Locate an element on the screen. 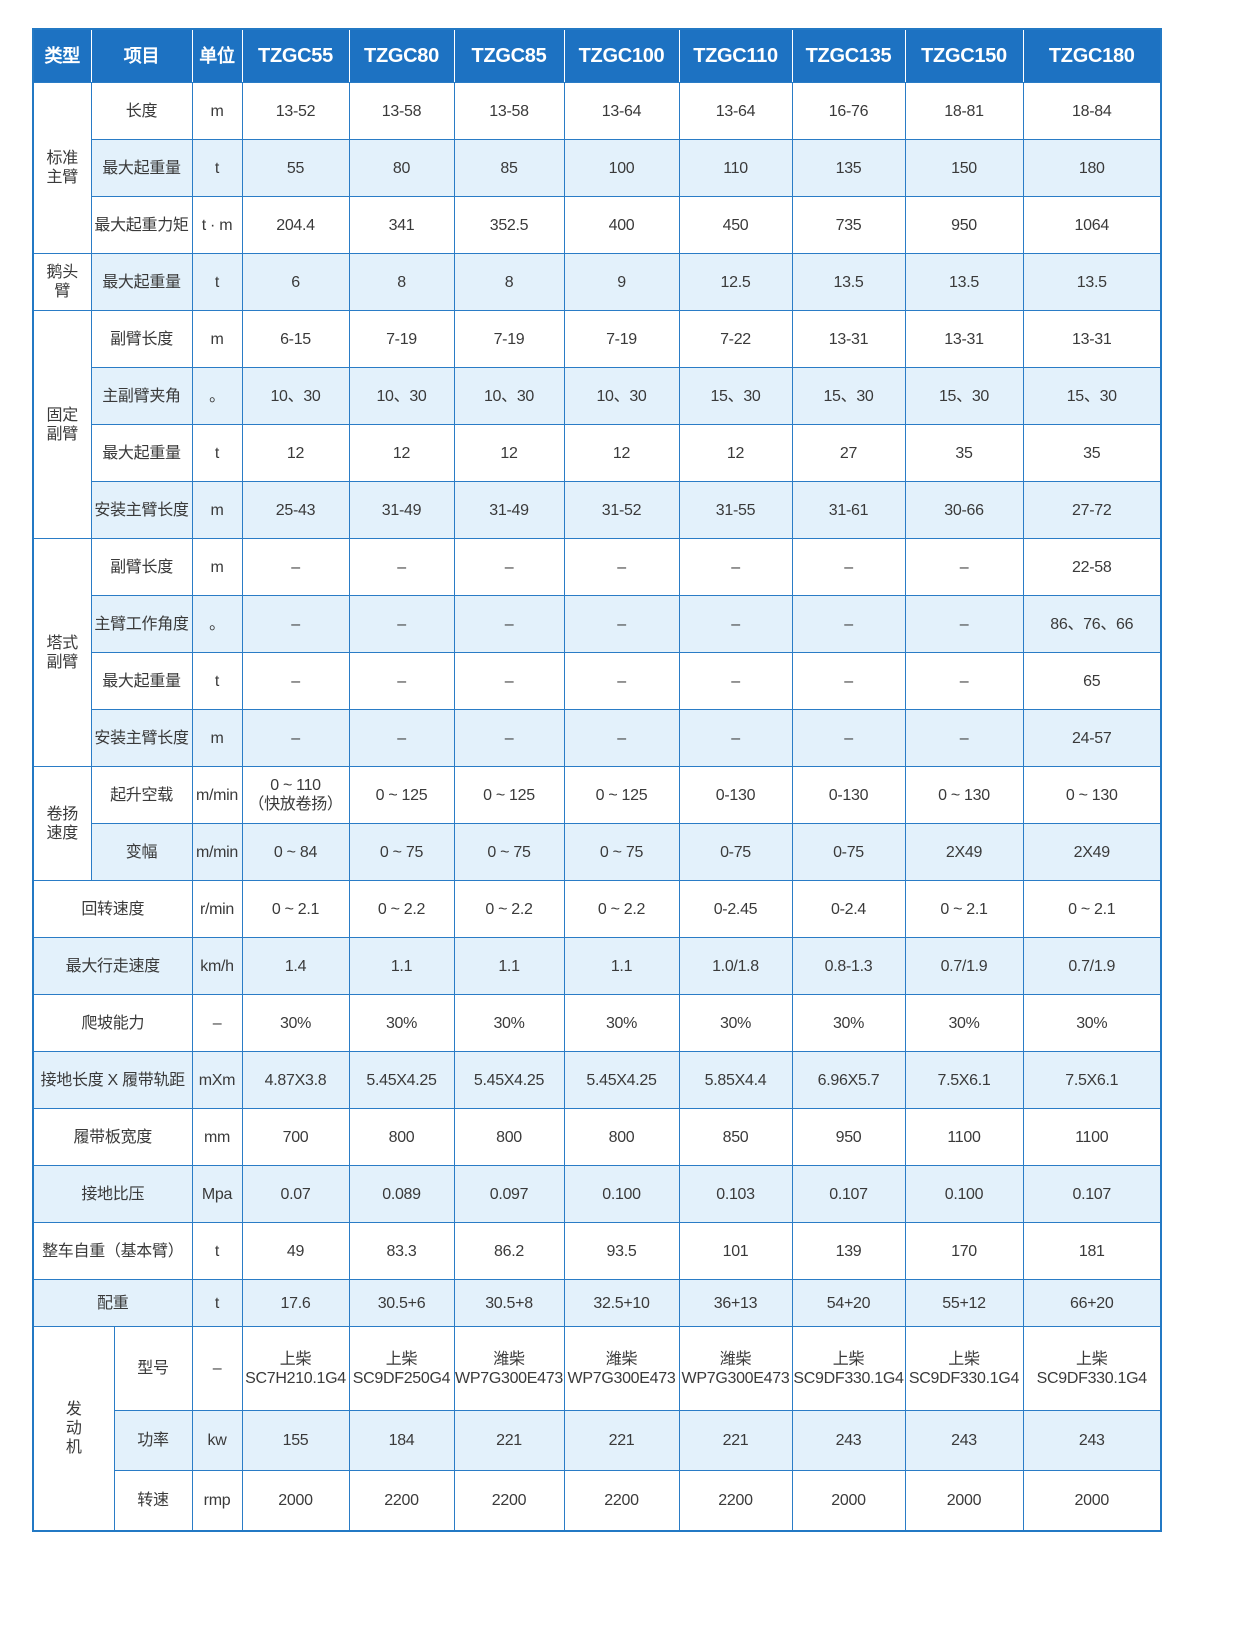 The width and height of the screenshot is (1250, 1626). value-cell: 0 ~ 110 （快放卷扬） is located at coordinates (295, 795).